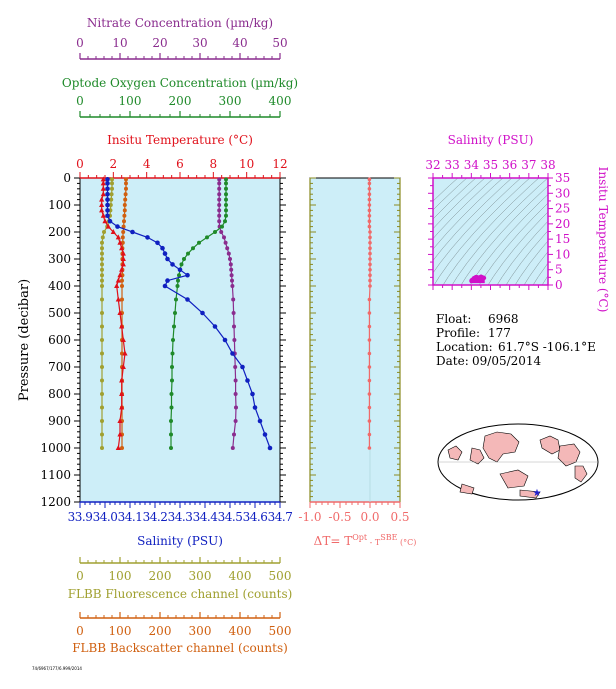 The image size is (616, 689). What do you see at coordinates (491, 140) in the screenshot?
I see `ts-xaxis-title: Salinity (PSU)` at bounding box center [491, 140].